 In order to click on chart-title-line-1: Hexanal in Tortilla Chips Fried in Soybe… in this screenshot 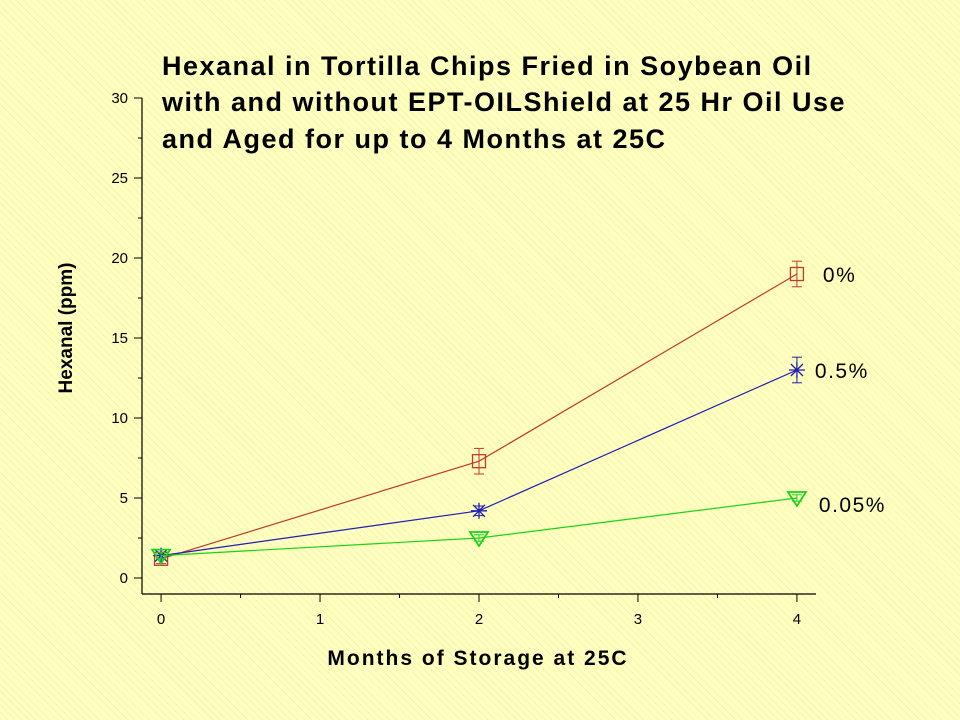, I will do `click(487, 66)`.